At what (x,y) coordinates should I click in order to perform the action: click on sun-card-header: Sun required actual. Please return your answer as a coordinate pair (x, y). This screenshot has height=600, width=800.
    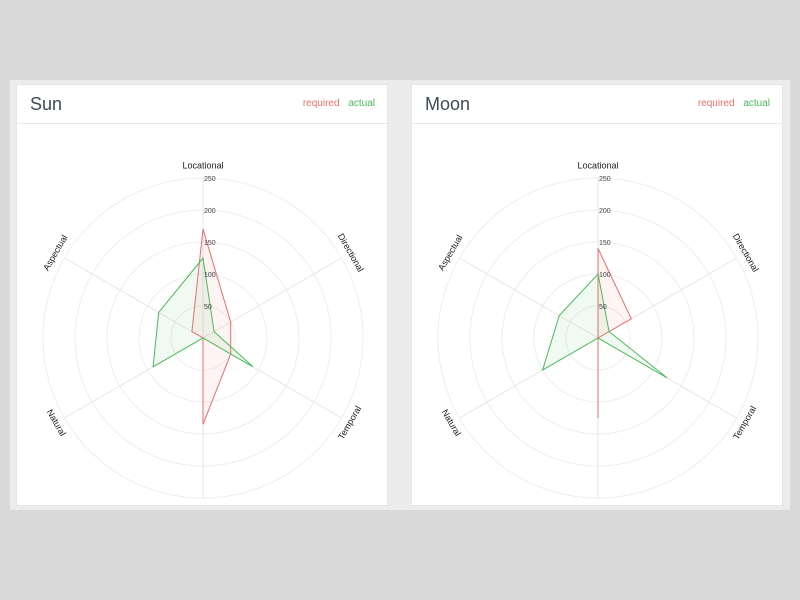
    Looking at the image, I should click on (202, 104).